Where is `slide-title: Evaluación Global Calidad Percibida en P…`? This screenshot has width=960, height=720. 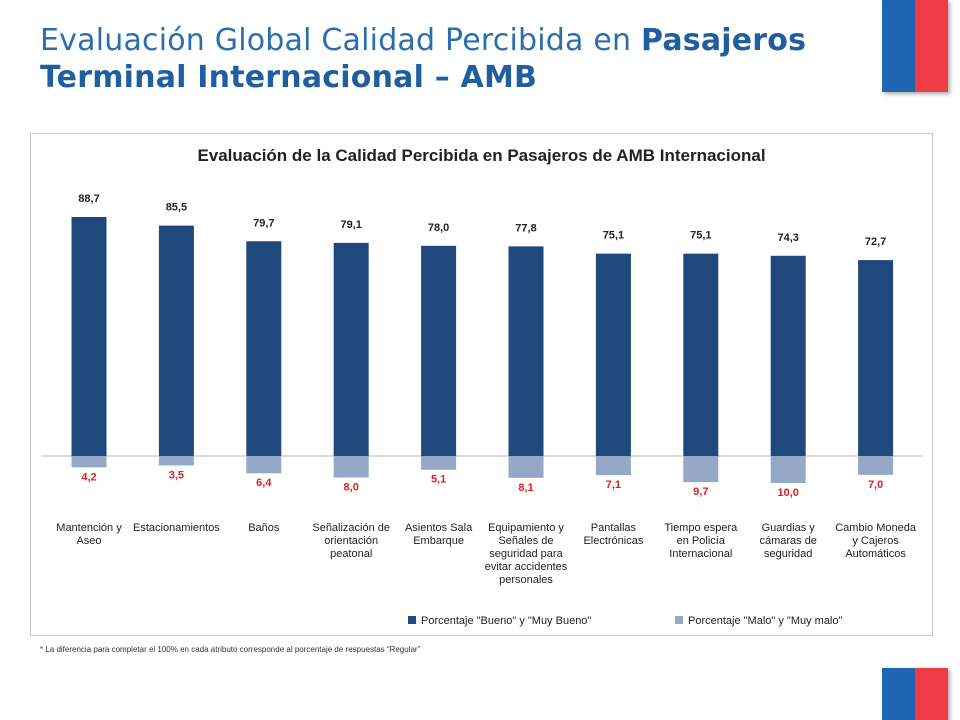 slide-title: Evaluación Global Calidad Percibida en P… is located at coordinates (460, 59).